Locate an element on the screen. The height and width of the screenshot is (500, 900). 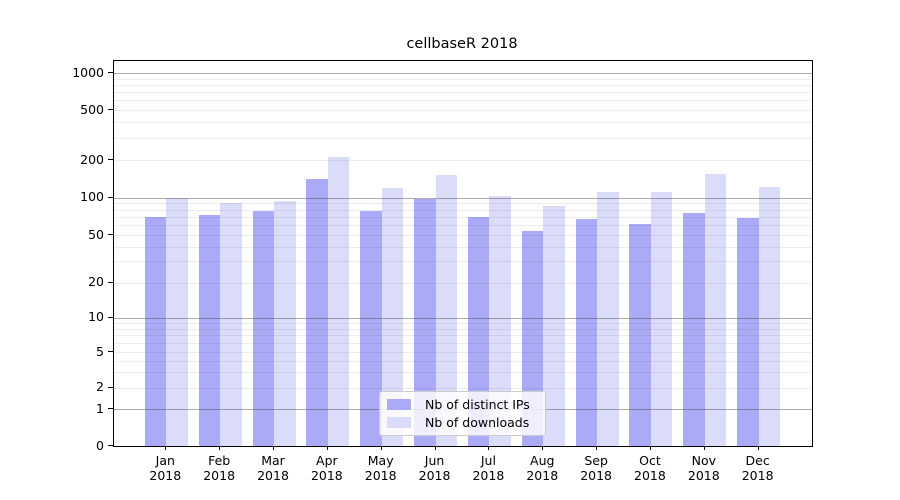
x-tick-month: May is located at coordinates (380, 460).